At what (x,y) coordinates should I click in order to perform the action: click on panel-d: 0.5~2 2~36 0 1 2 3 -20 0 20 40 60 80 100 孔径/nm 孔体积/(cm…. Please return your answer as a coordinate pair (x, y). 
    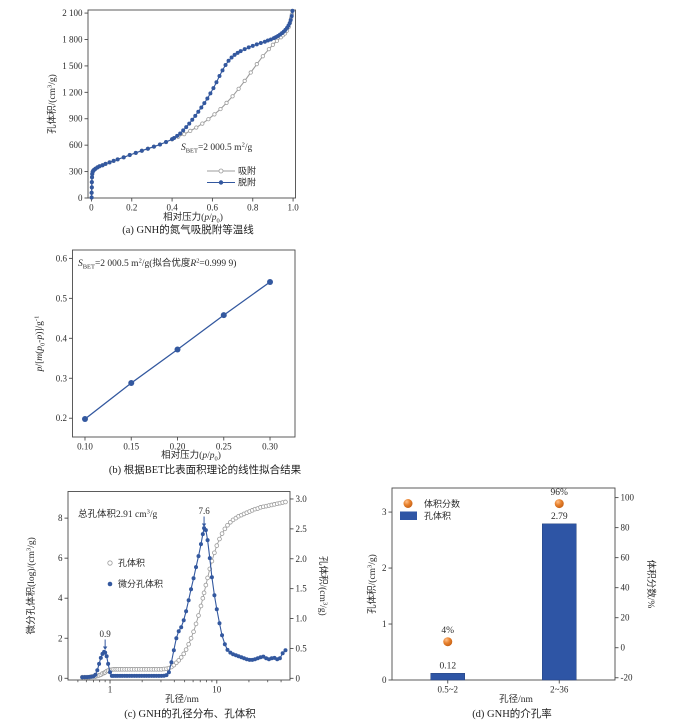
    Looking at the image, I should click on (511, 596).